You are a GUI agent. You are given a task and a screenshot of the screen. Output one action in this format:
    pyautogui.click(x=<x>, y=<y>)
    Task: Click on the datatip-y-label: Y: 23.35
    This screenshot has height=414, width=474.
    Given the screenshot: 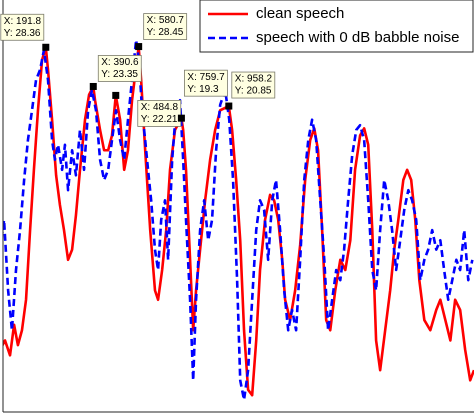 What is the action you would take?
    pyautogui.click(x=119, y=74)
    